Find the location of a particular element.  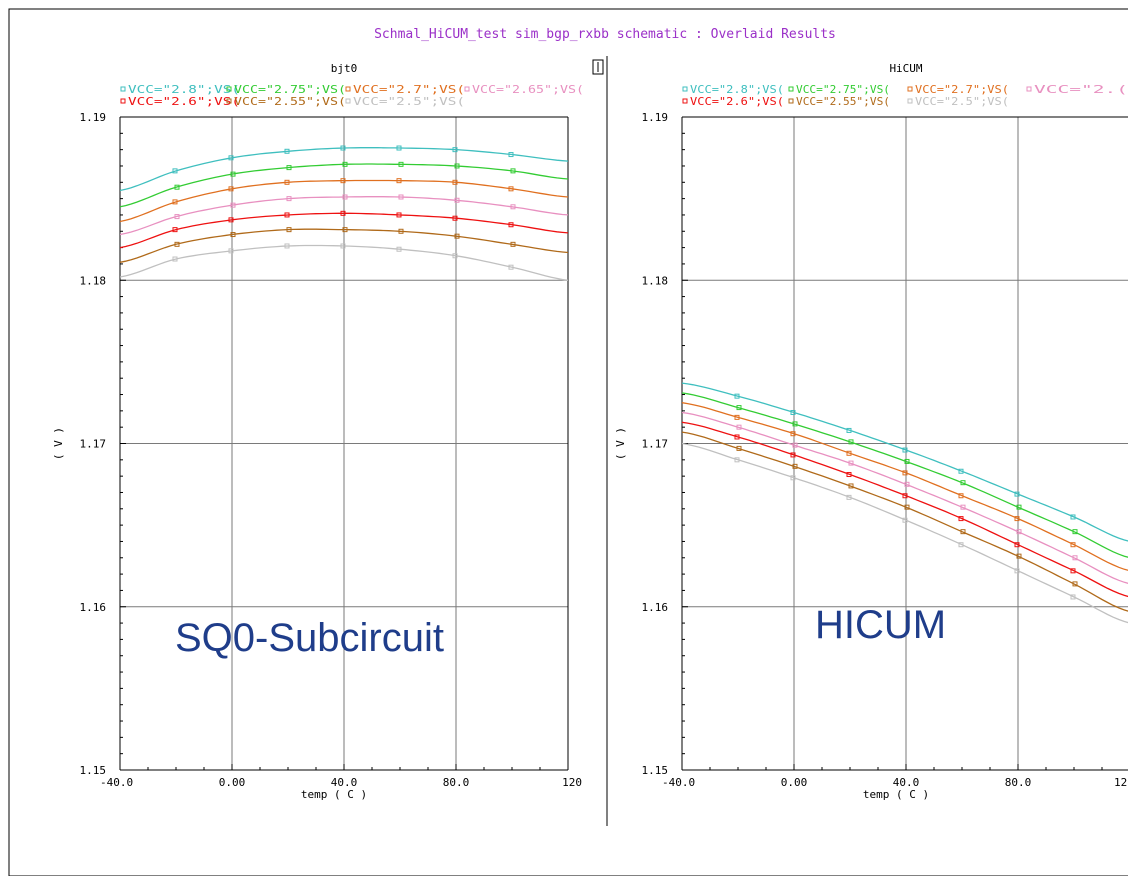

overlay-label-left: SQ0-Subcircuit is located at coordinates (309, 638).